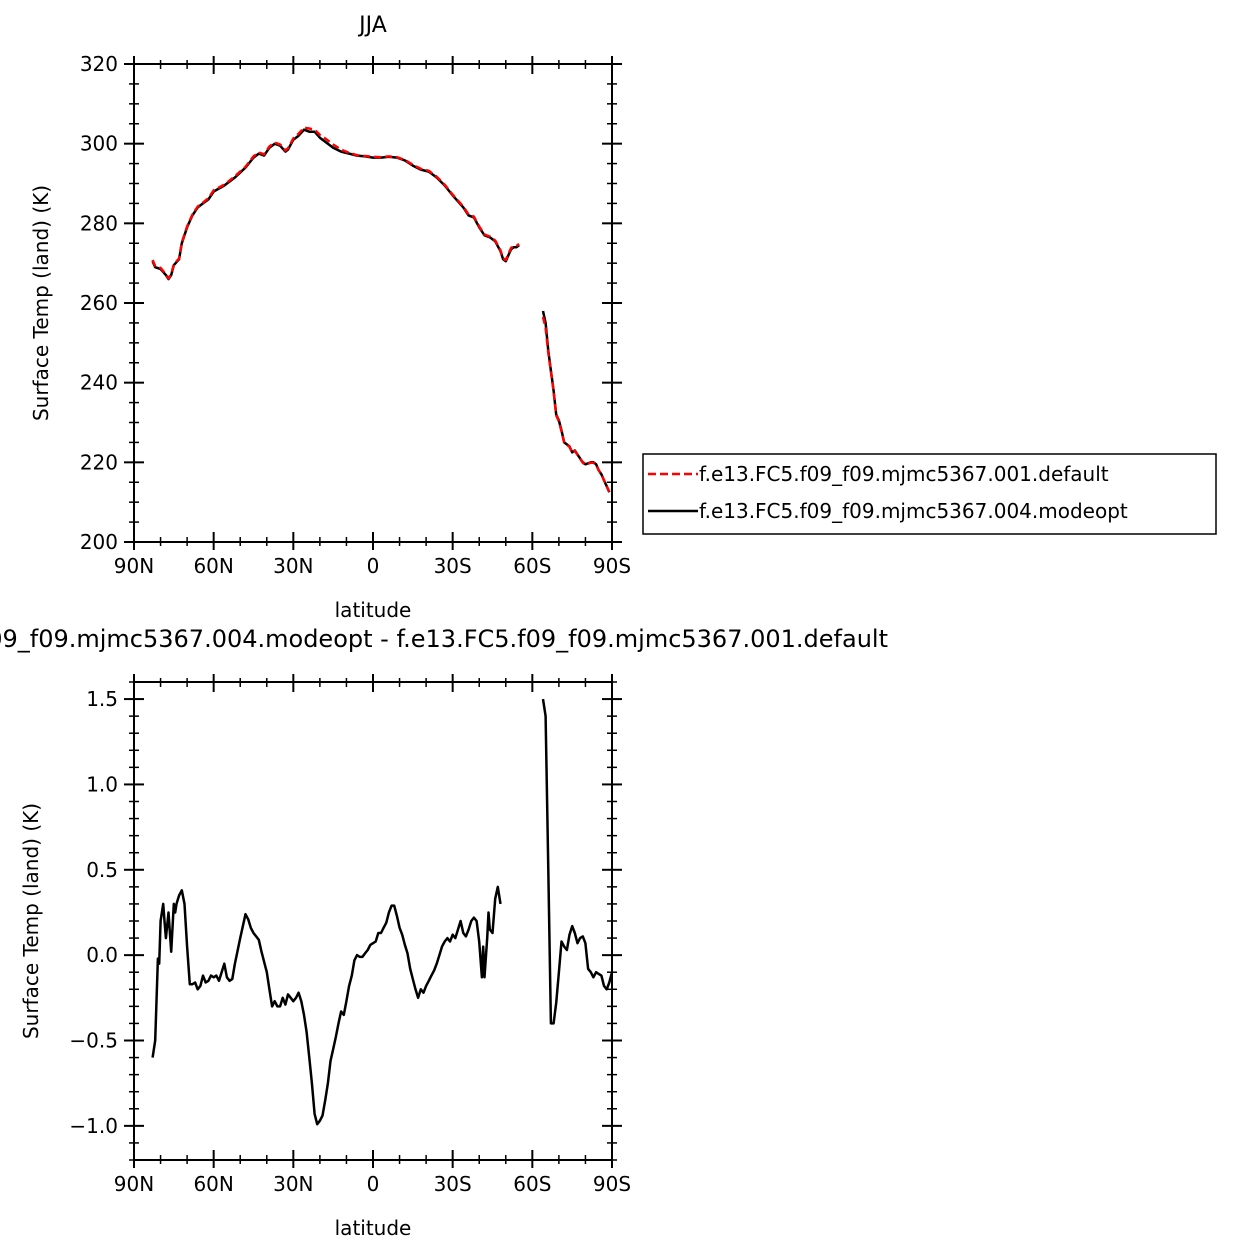  What do you see at coordinates (99, 223) in the screenshot?
I see `top-y-tick-label: 280` at bounding box center [99, 223].